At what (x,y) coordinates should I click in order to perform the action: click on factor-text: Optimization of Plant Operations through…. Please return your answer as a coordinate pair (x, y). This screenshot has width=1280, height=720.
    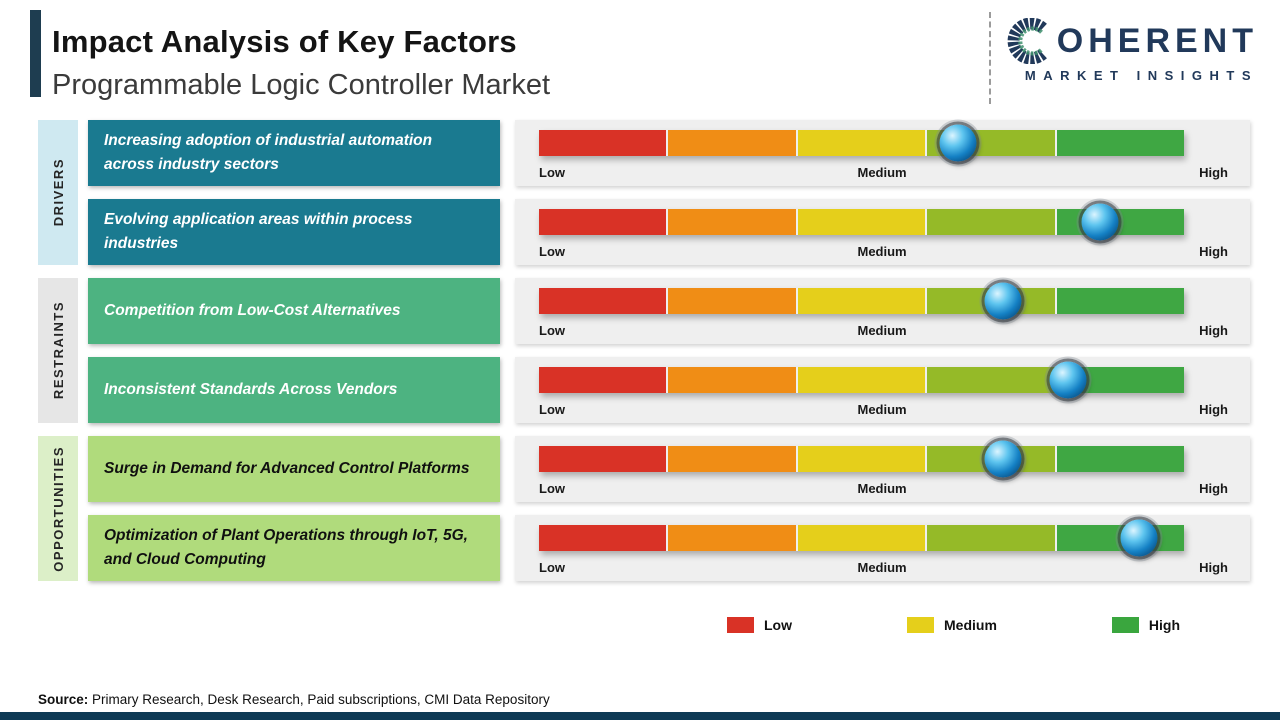
    Looking at the image, I should click on (286, 547).